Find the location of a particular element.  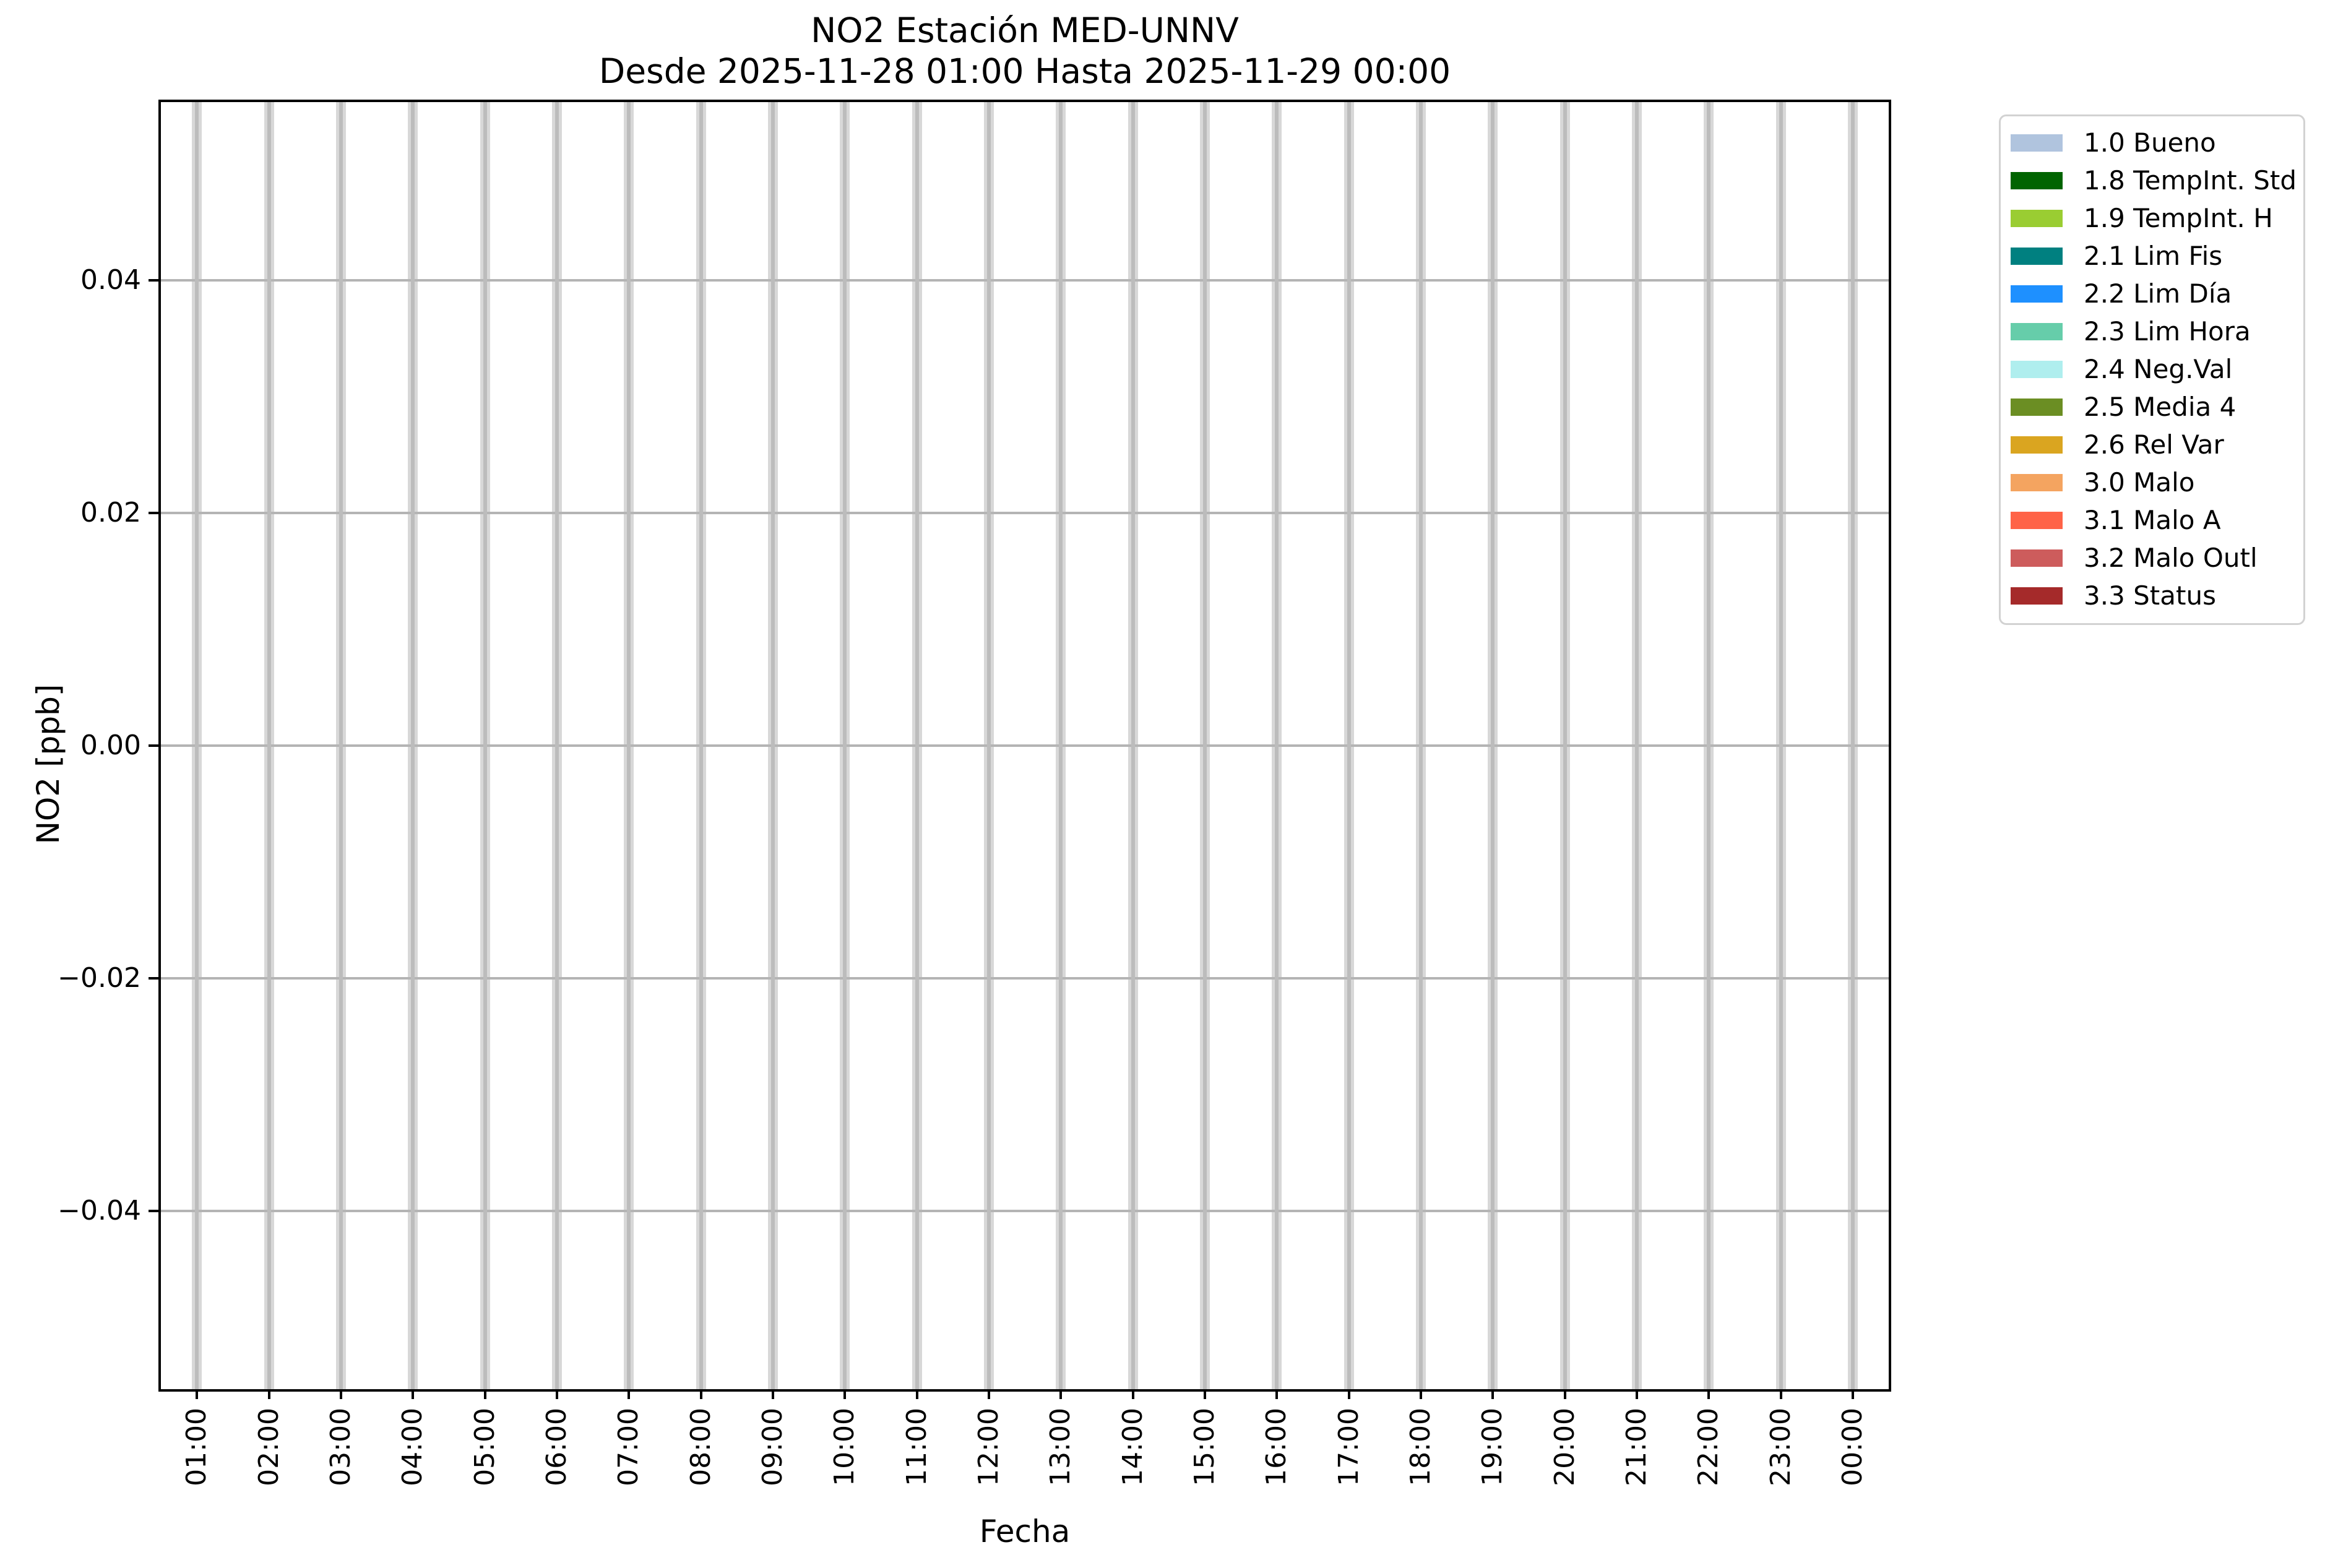

x-tick-label: 06:00 is located at coordinates (556, 1447).